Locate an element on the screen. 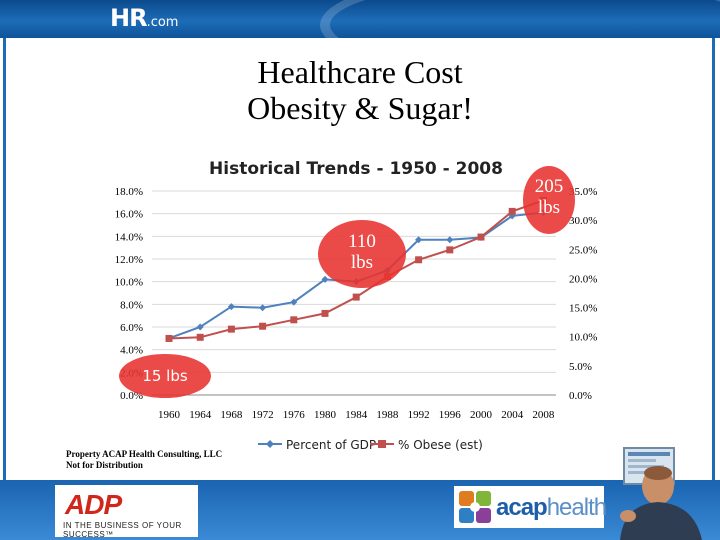 This screenshot has width=720, height=540. right-tick-label: 10.0% is located at coordinates (583, 338).